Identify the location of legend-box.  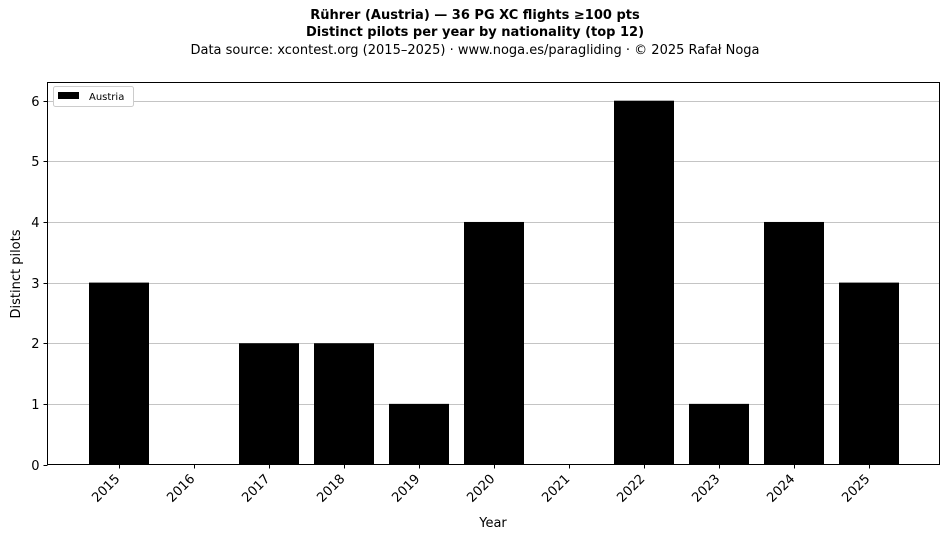
(93, 96).